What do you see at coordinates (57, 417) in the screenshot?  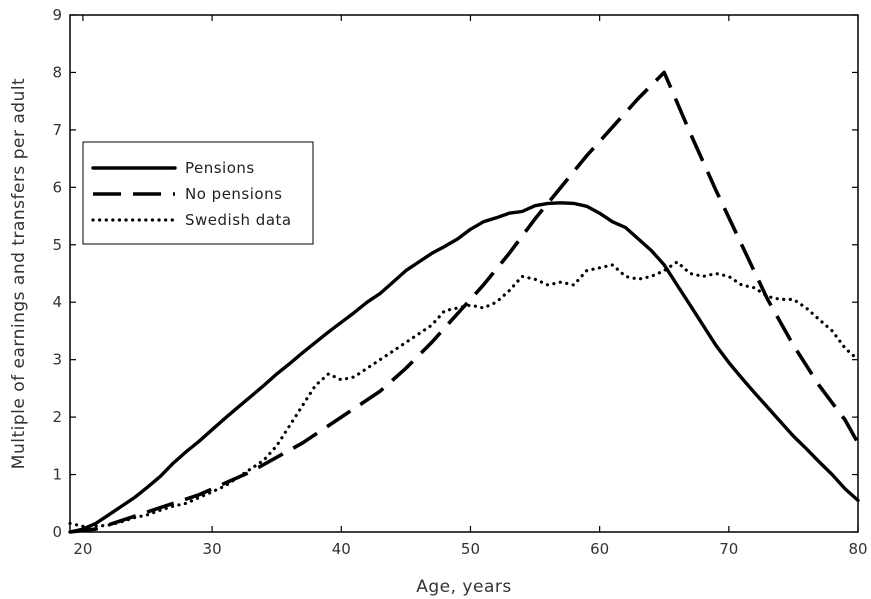 I see `y-tick-label: 2` at bounding box center [57, 417].